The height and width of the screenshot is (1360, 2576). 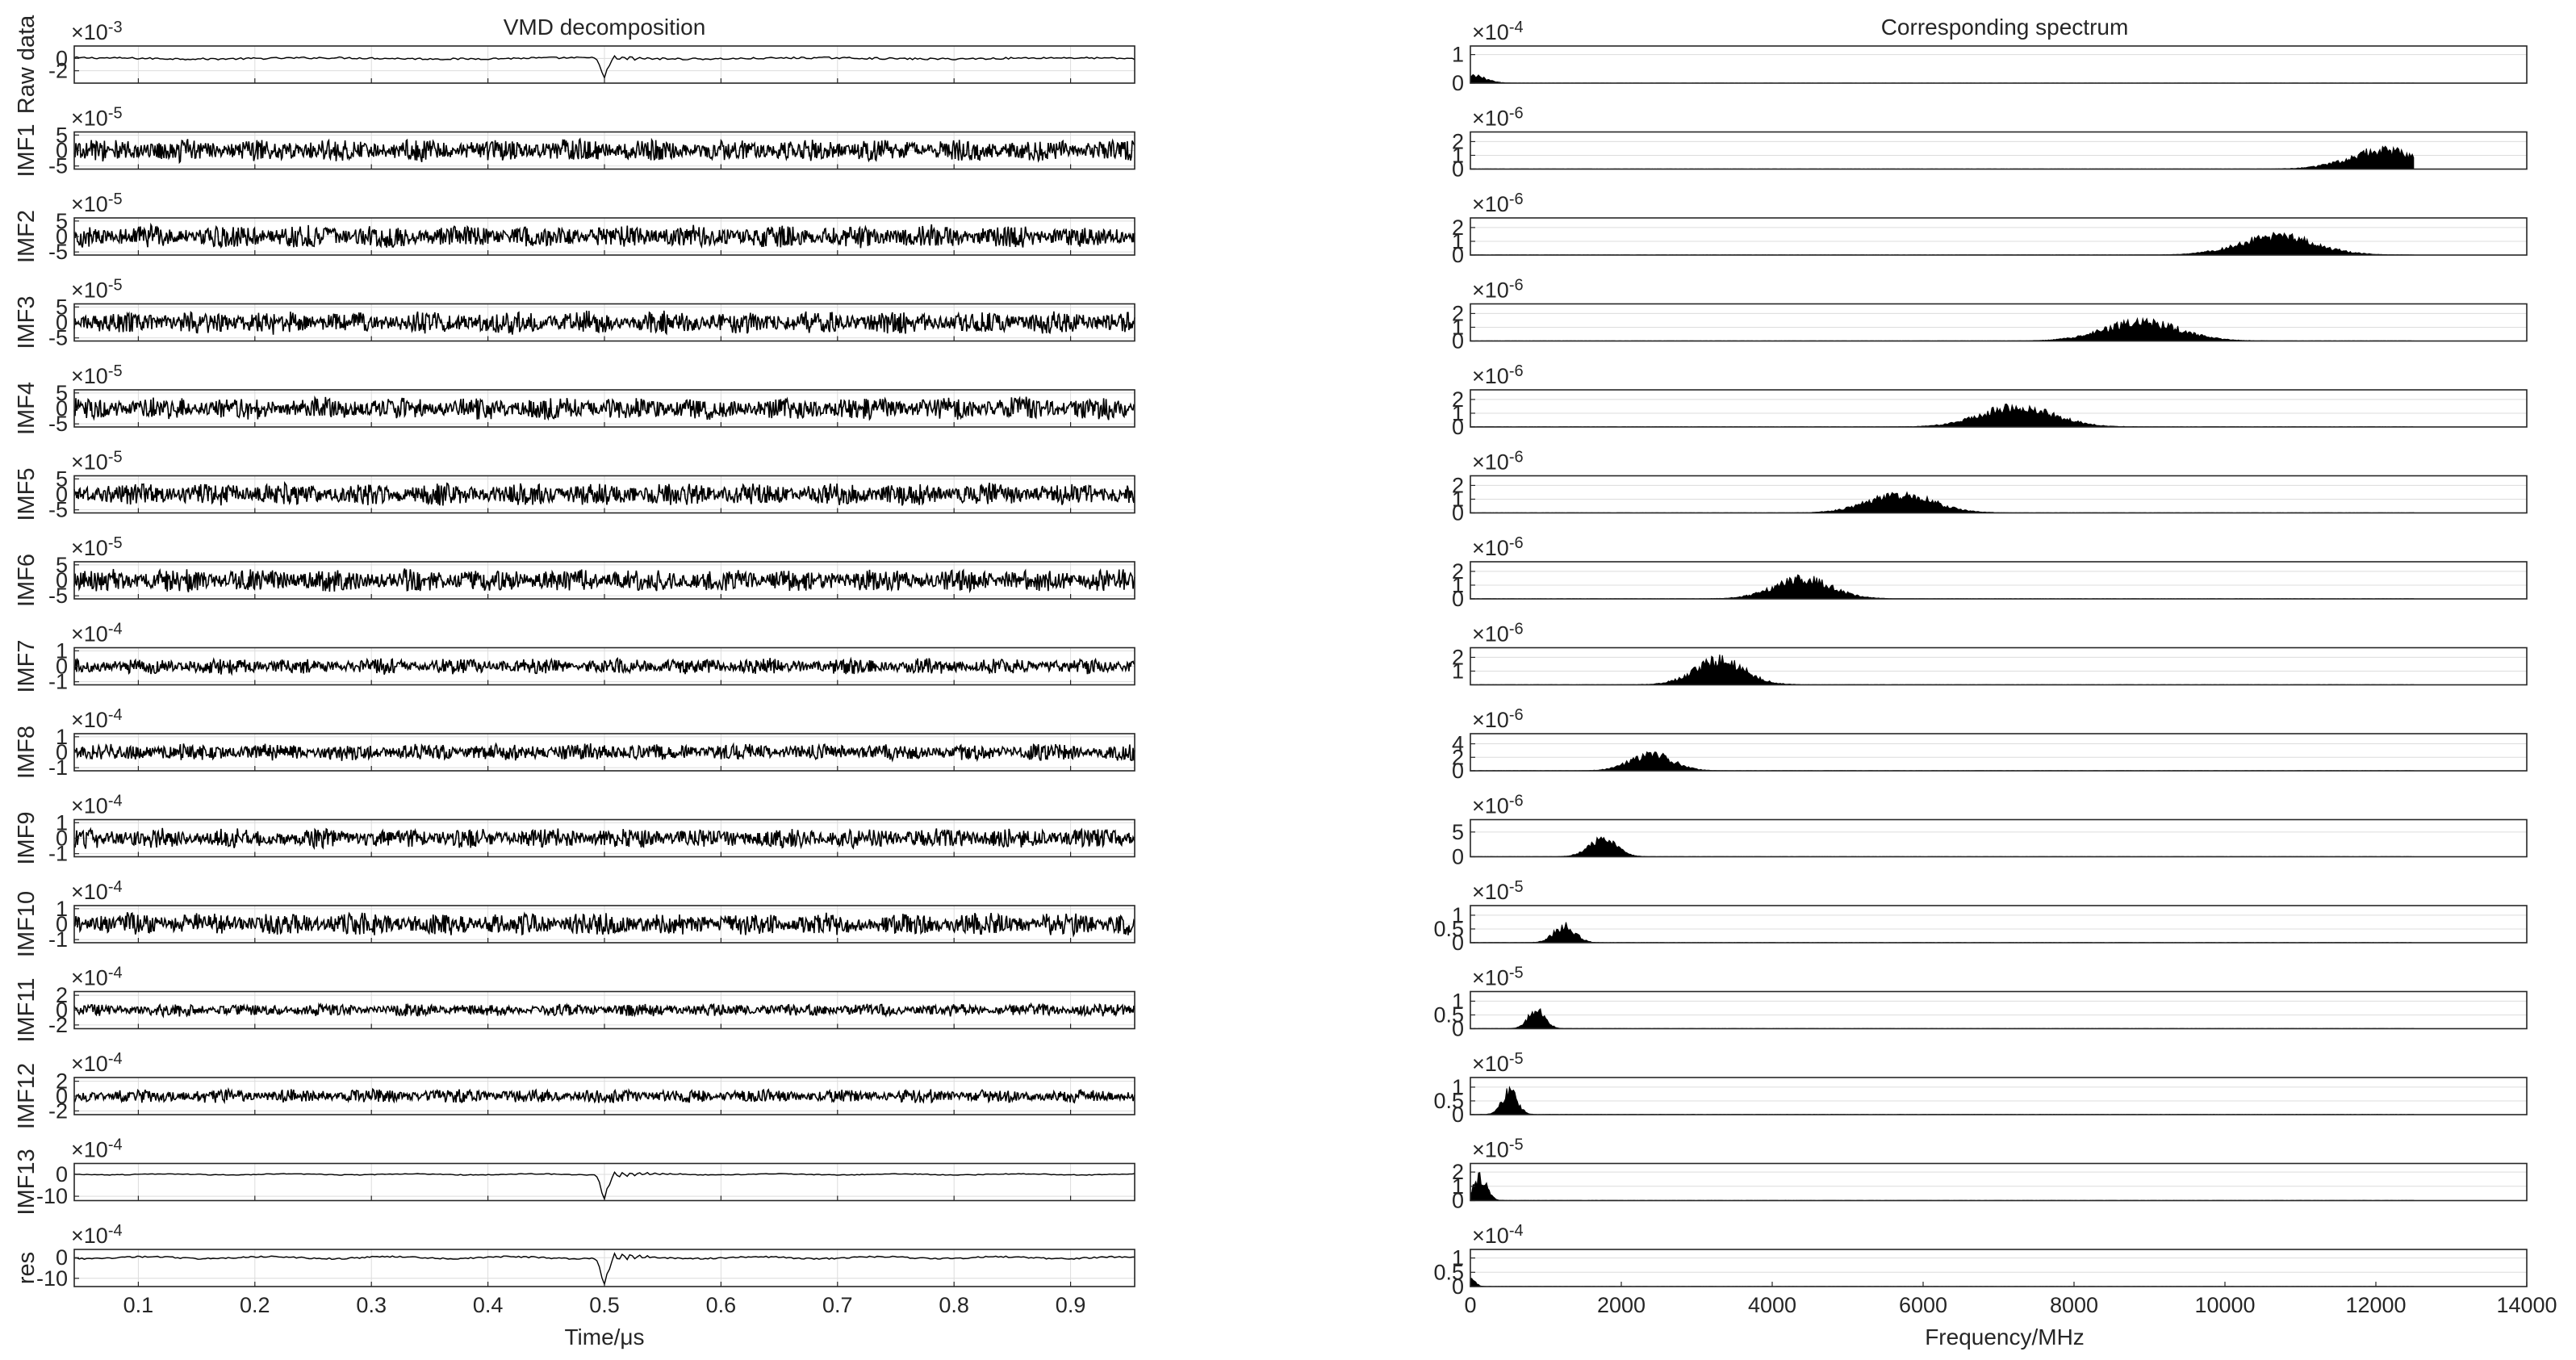 I want to click on time-panel-5: 50-5×10-5 IMF4, so click(x=574, y=399).